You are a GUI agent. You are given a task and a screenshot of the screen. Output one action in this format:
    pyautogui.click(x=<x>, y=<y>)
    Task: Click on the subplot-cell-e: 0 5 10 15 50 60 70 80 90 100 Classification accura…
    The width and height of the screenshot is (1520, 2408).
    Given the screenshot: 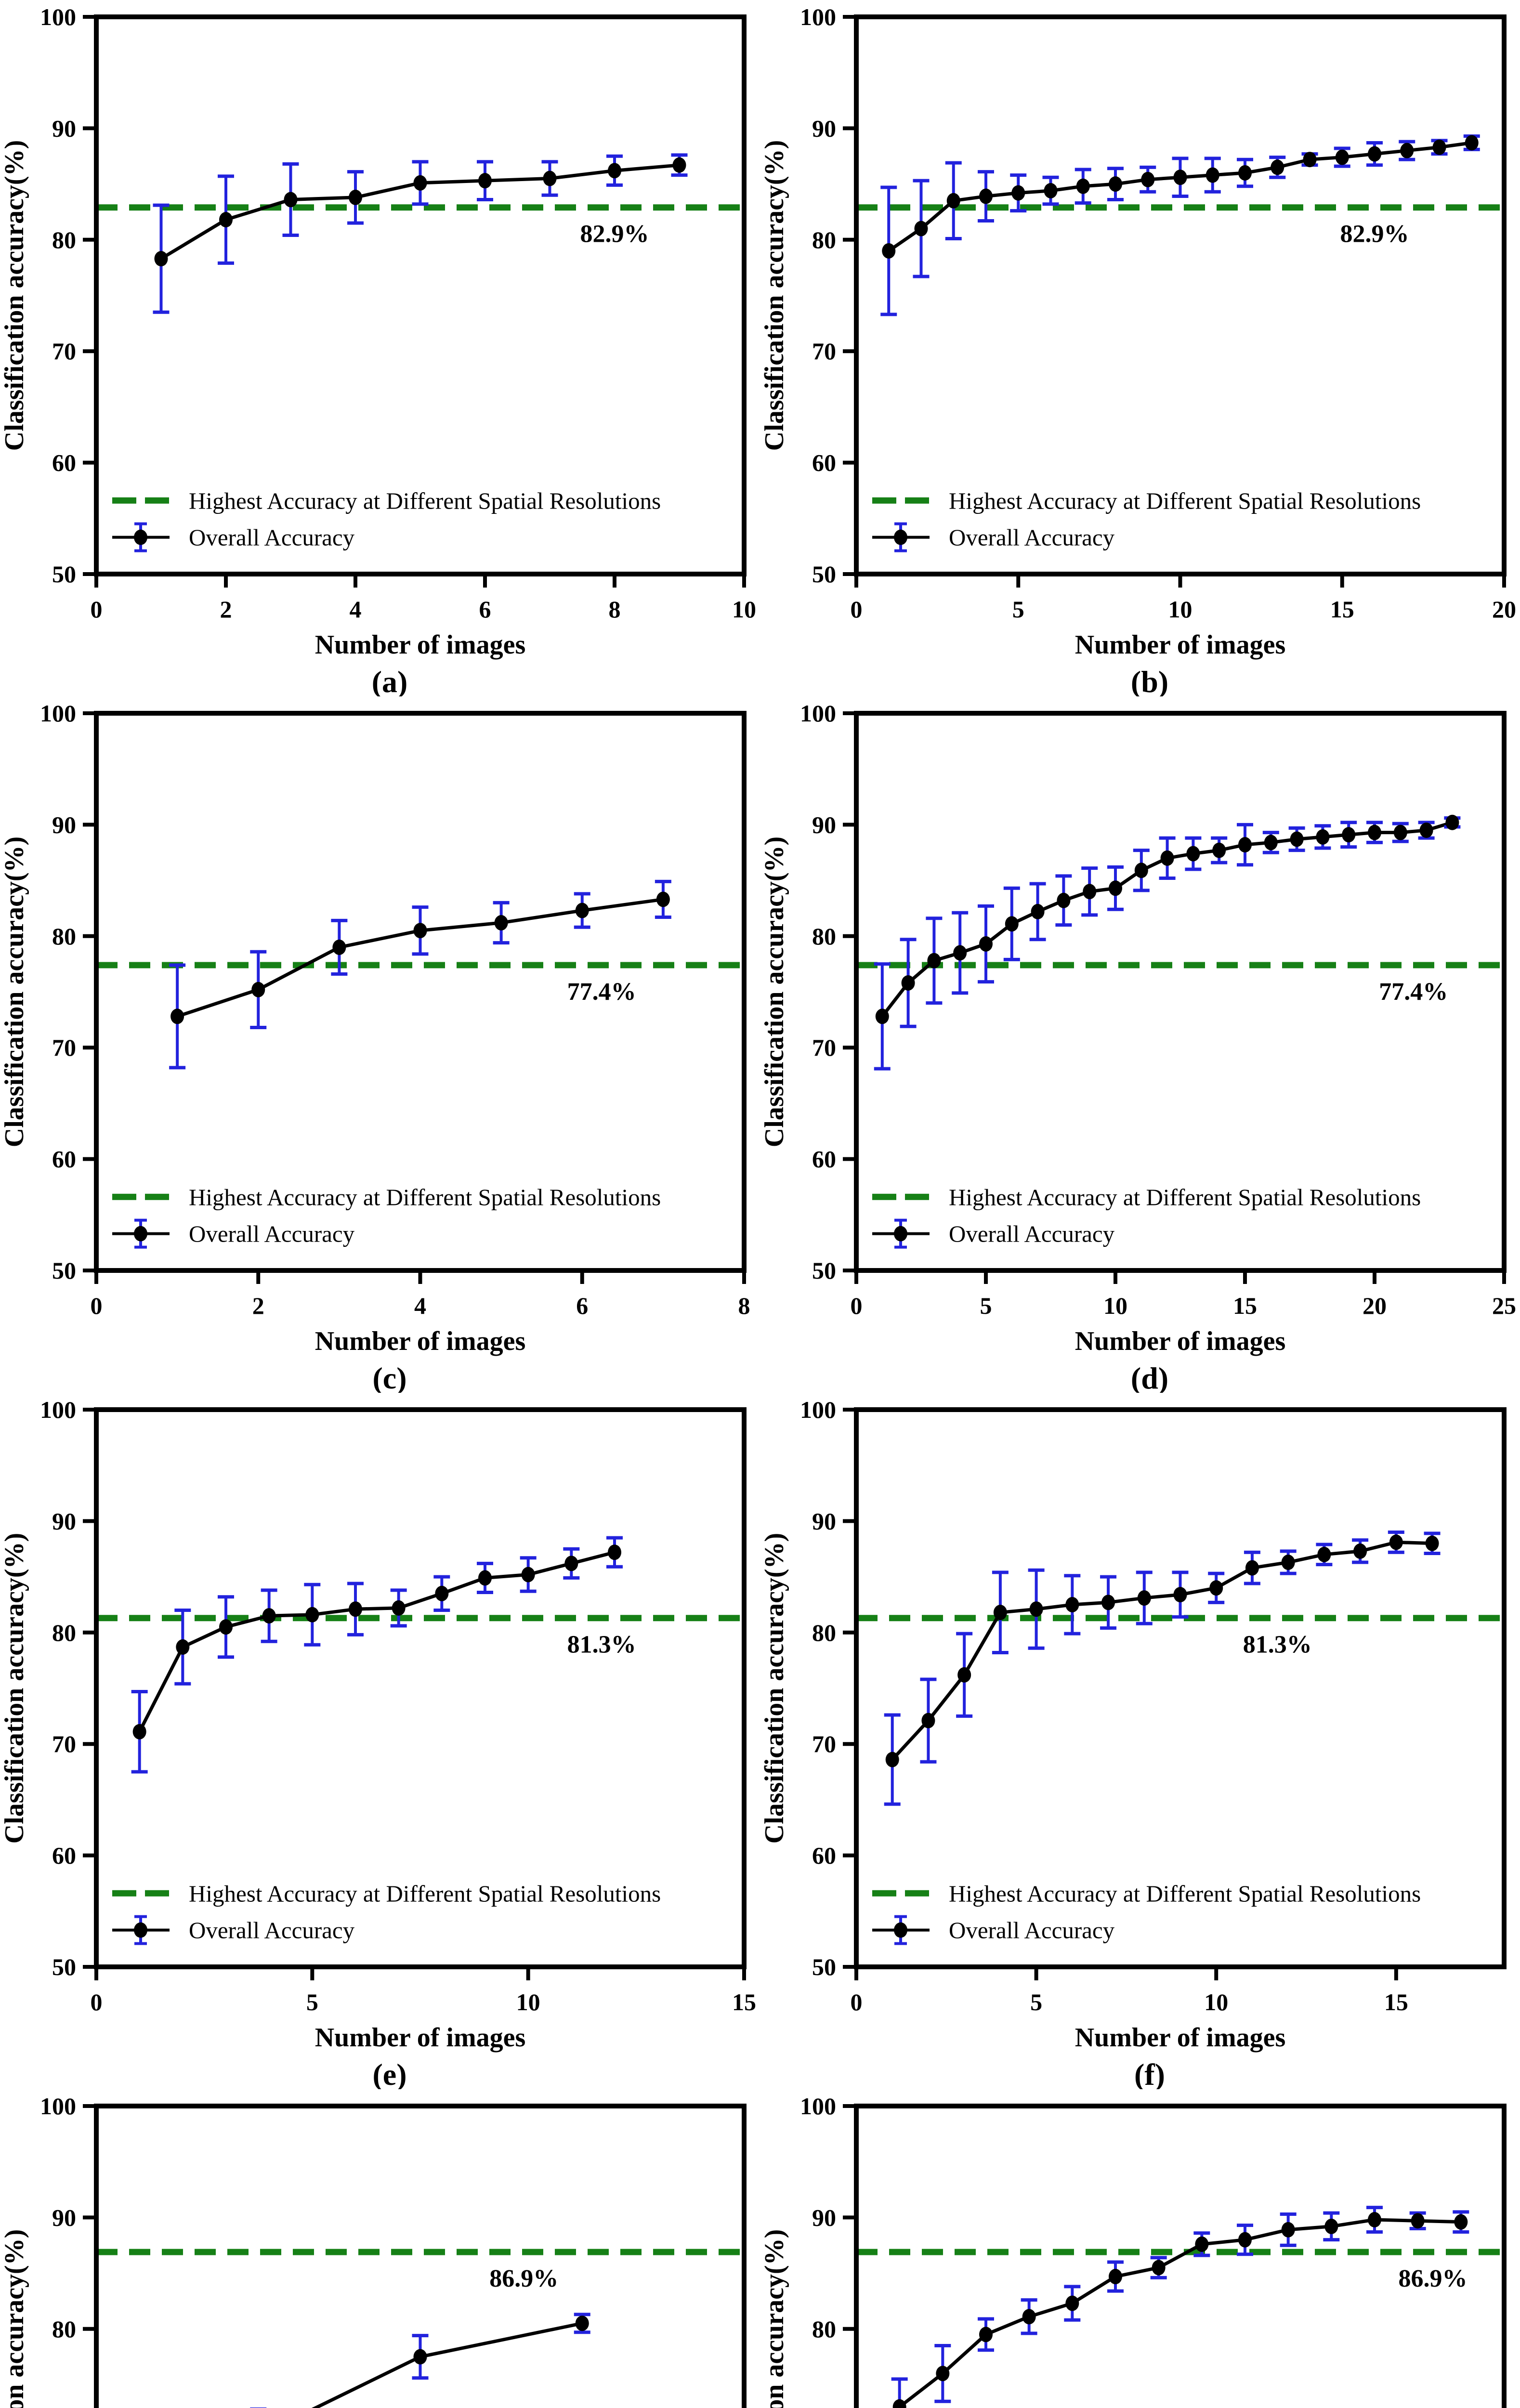 What is the action you would take?
    pyautogui.click(x=380, y=1741)
    